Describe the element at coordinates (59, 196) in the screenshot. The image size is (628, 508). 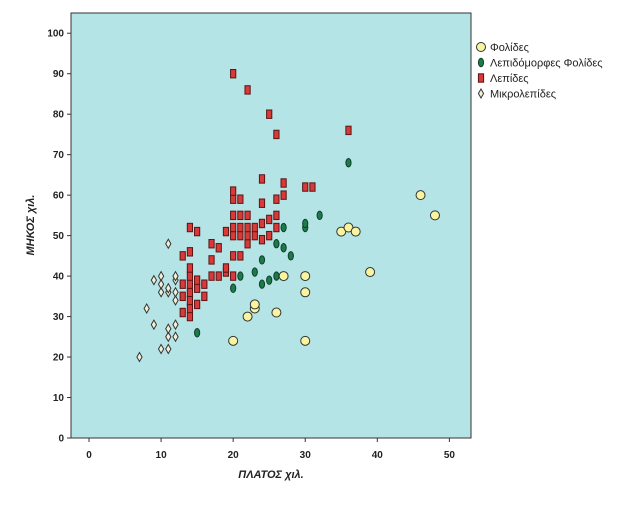
I see `y-tick-label: 60` at that location.